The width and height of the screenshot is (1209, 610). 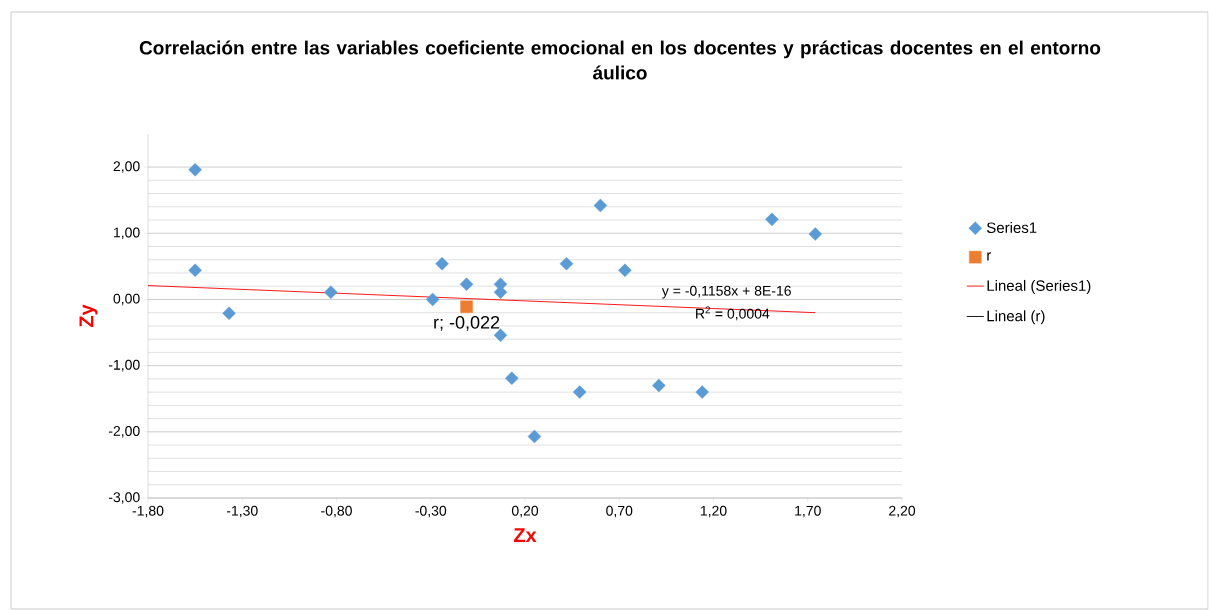 What do you see at coordinates (619, 511) in the screenshot?
I see `x-tick-label: 0,70` at bounding box center [619, 511].